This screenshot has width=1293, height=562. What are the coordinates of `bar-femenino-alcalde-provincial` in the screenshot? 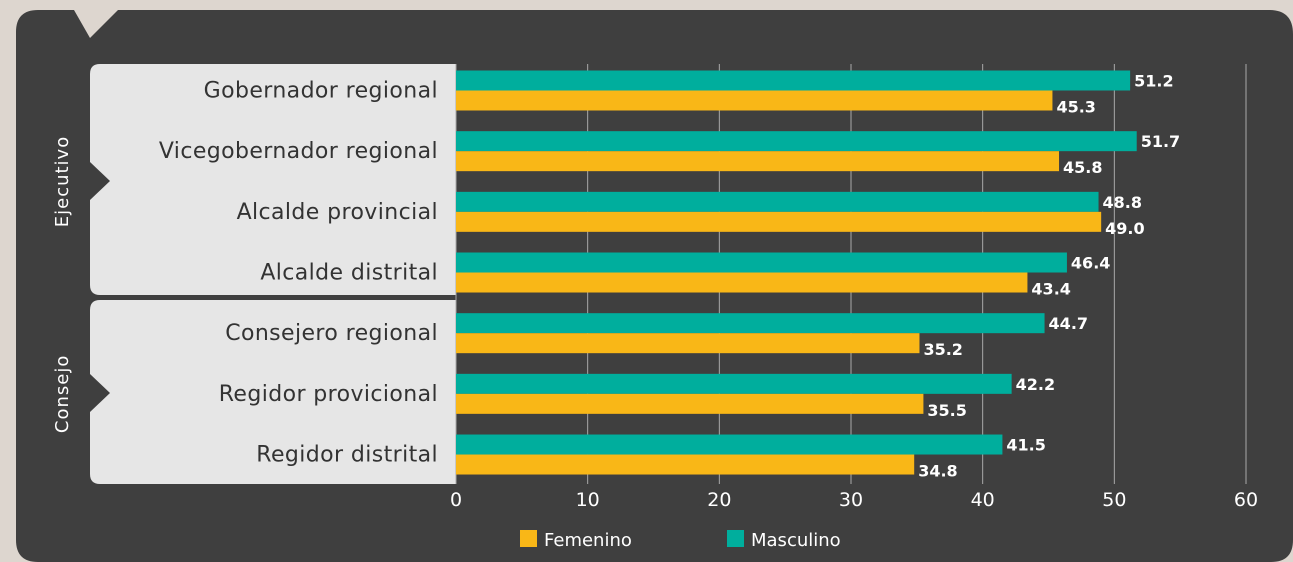 It's located at (779, 221).